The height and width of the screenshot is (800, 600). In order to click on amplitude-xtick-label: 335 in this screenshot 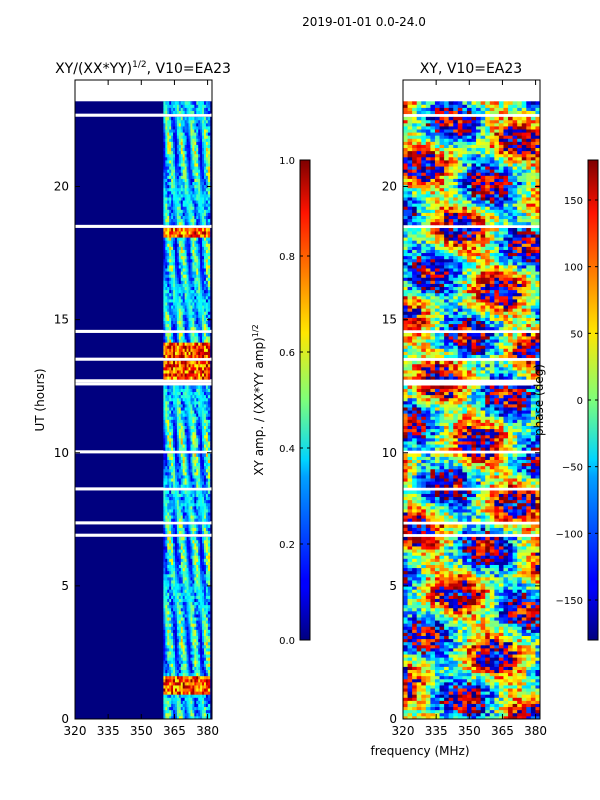, I will do `click(108, 731)`.